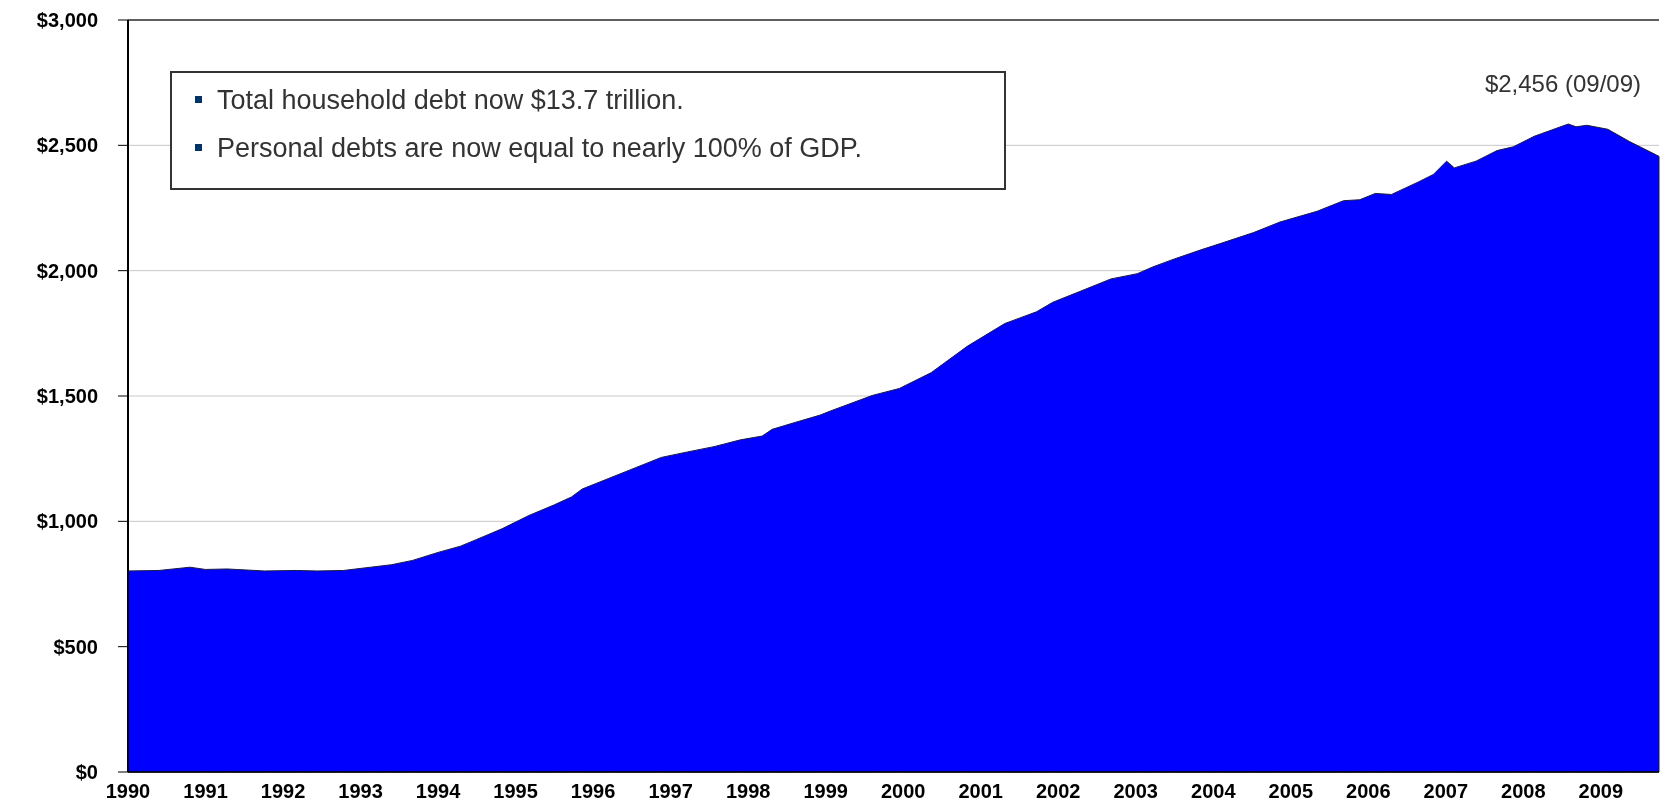 The width and height of the screenshot is (1660, 811). Describe the element at coordinates (1523, 791) in the screenshot. I see `x-tick-label: 2008` at that location.